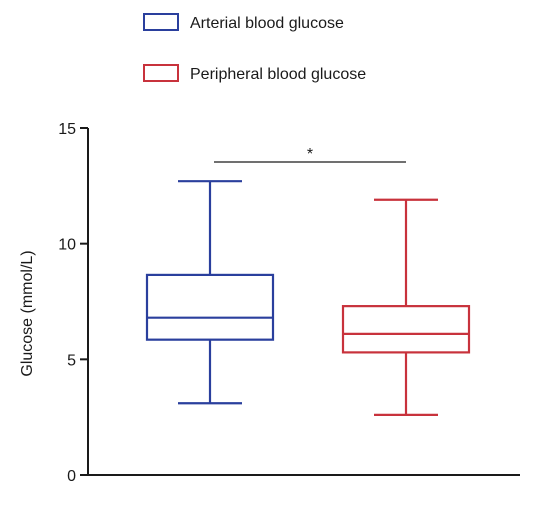  I want to click on significance-label: *, so click(310, 154).